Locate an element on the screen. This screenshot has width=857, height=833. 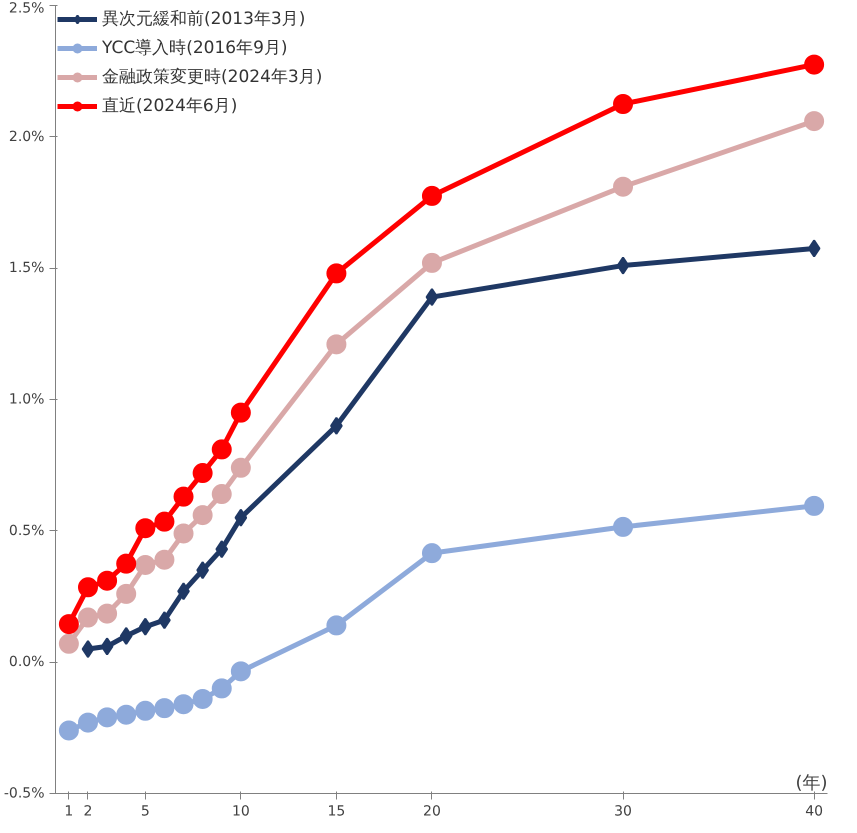
y-tick-label: 2.5% is located at coordinates (26, 8).